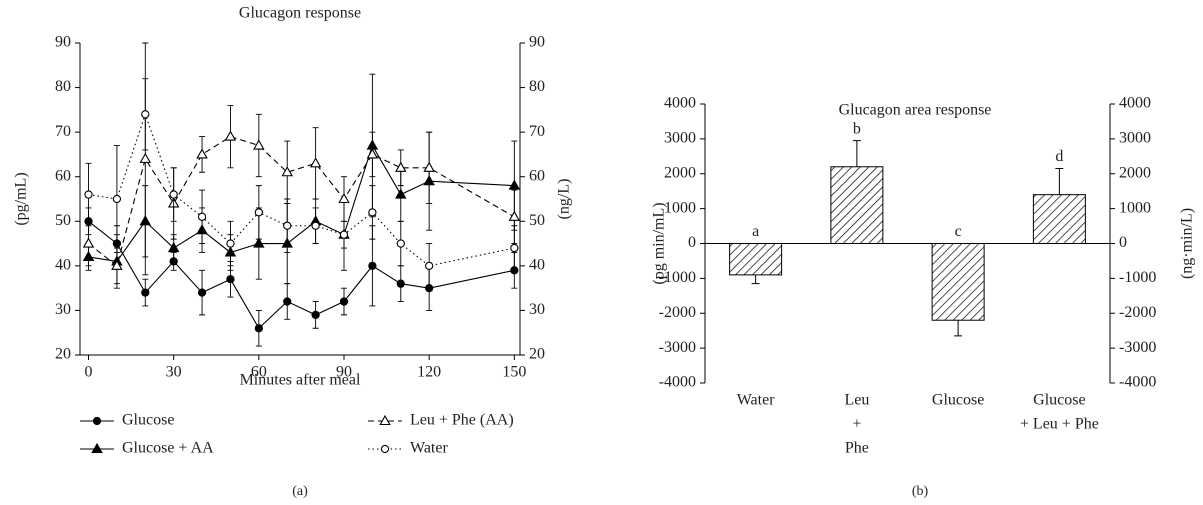  What do you see at coordinates (857, 128) in the screenshot?
I see `annotation: b` at bounding box center [857, 128].